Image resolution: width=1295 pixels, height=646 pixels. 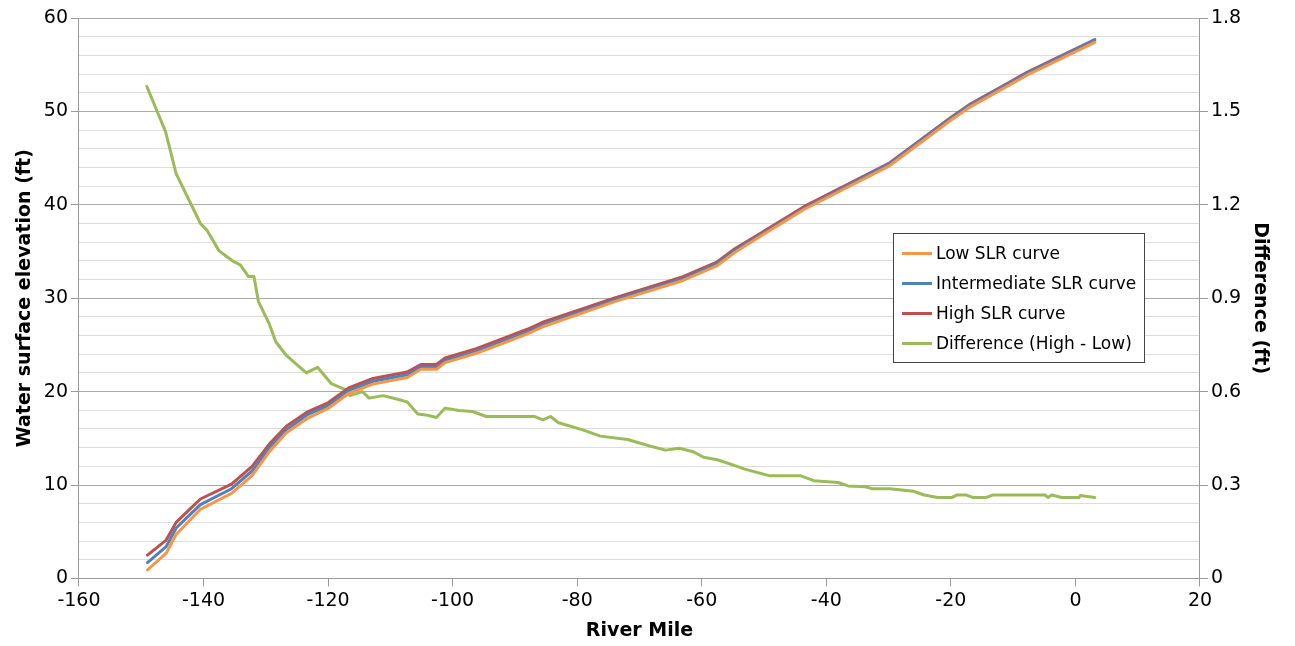 I want to click on y-tick-label: 40, so click(x=55, y=202).